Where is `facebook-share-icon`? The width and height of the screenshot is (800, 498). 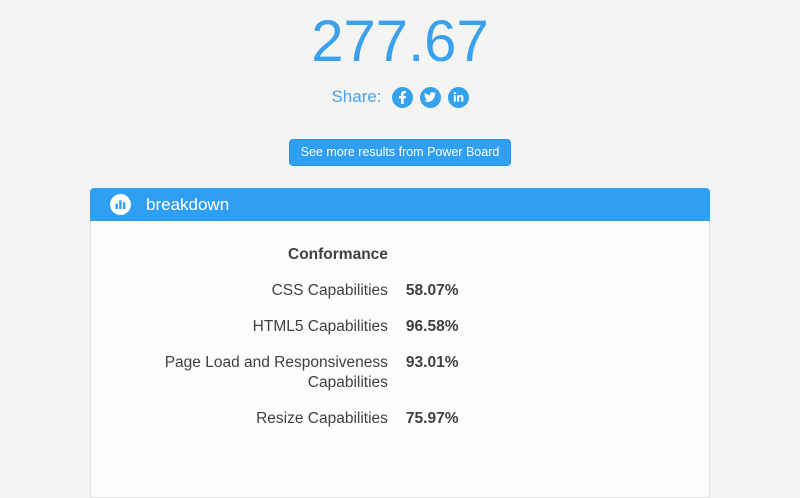
facebook-share-icon is located at coordinates (402, 97).